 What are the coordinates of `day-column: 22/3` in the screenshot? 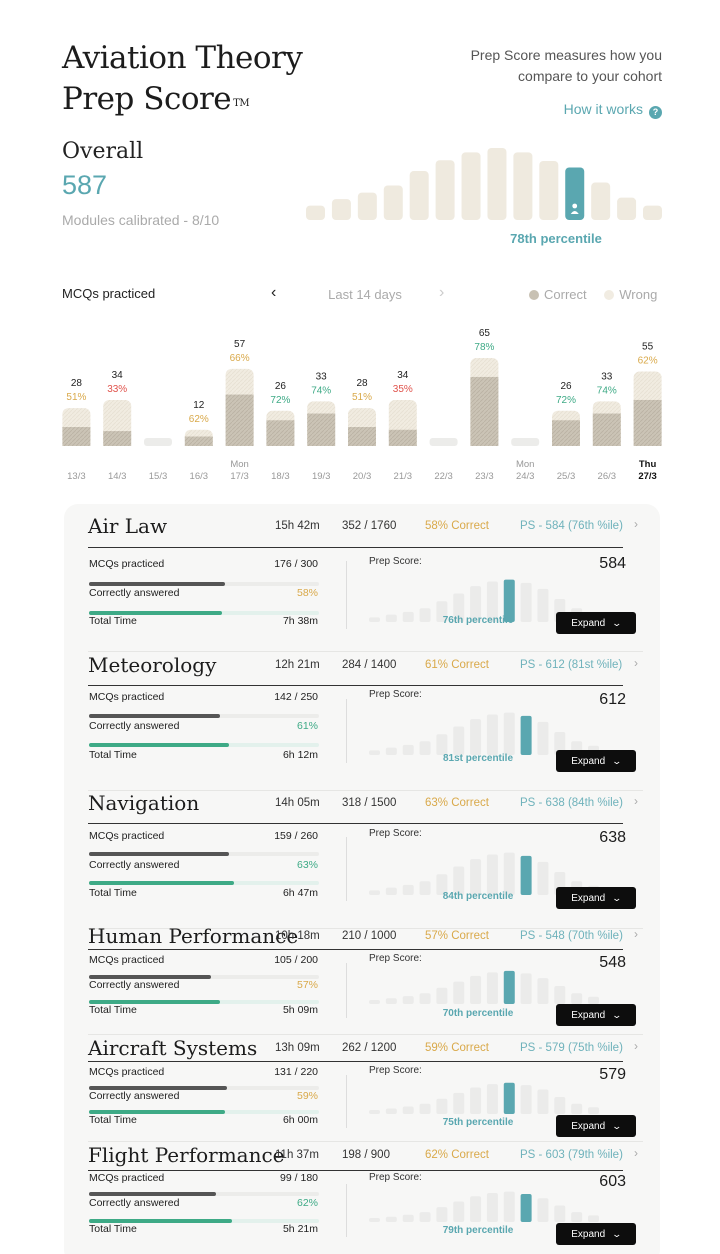 It's located at (443, 460).